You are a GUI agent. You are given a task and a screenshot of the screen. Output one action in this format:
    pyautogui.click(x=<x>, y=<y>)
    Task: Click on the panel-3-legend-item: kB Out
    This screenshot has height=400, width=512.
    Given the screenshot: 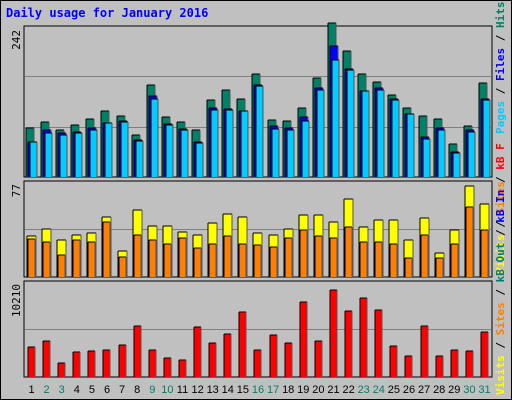 What is the action you would take?
    pyautogui.click(x=500, y=263)
    